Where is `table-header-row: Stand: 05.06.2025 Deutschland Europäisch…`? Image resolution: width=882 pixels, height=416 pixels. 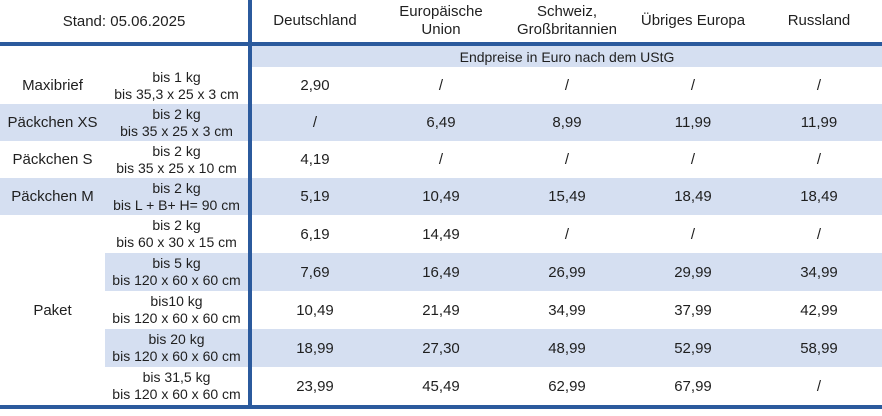
table-header-row: Stand: 05.06.2025 Deutschland Europäisch… is located at coordinates (441, 21).